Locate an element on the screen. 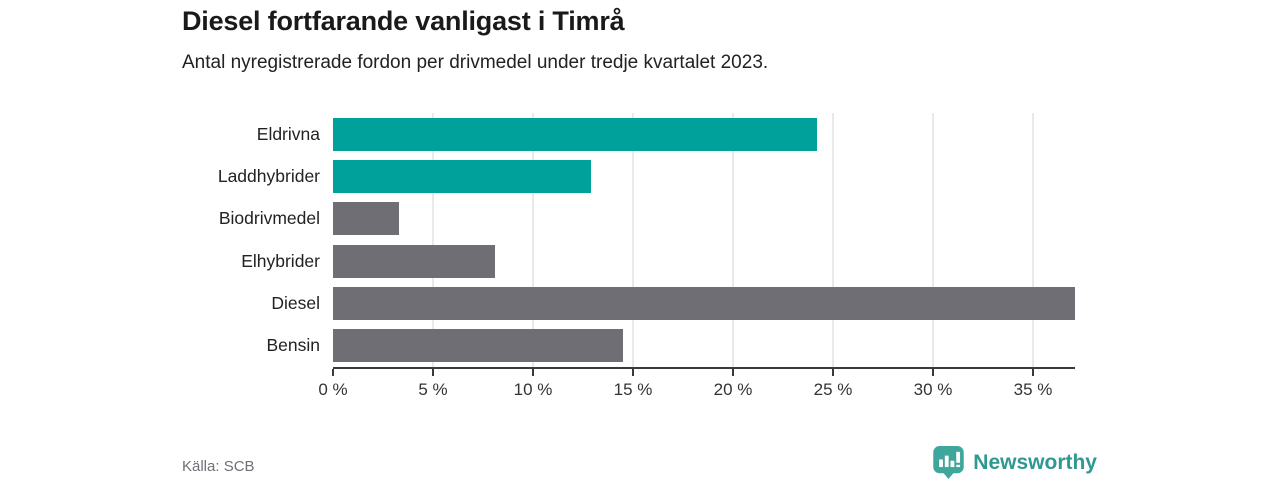 This screenshot has width=1280, height=480. category-label: Biodrivmedel is located at coordinates (269, 218).